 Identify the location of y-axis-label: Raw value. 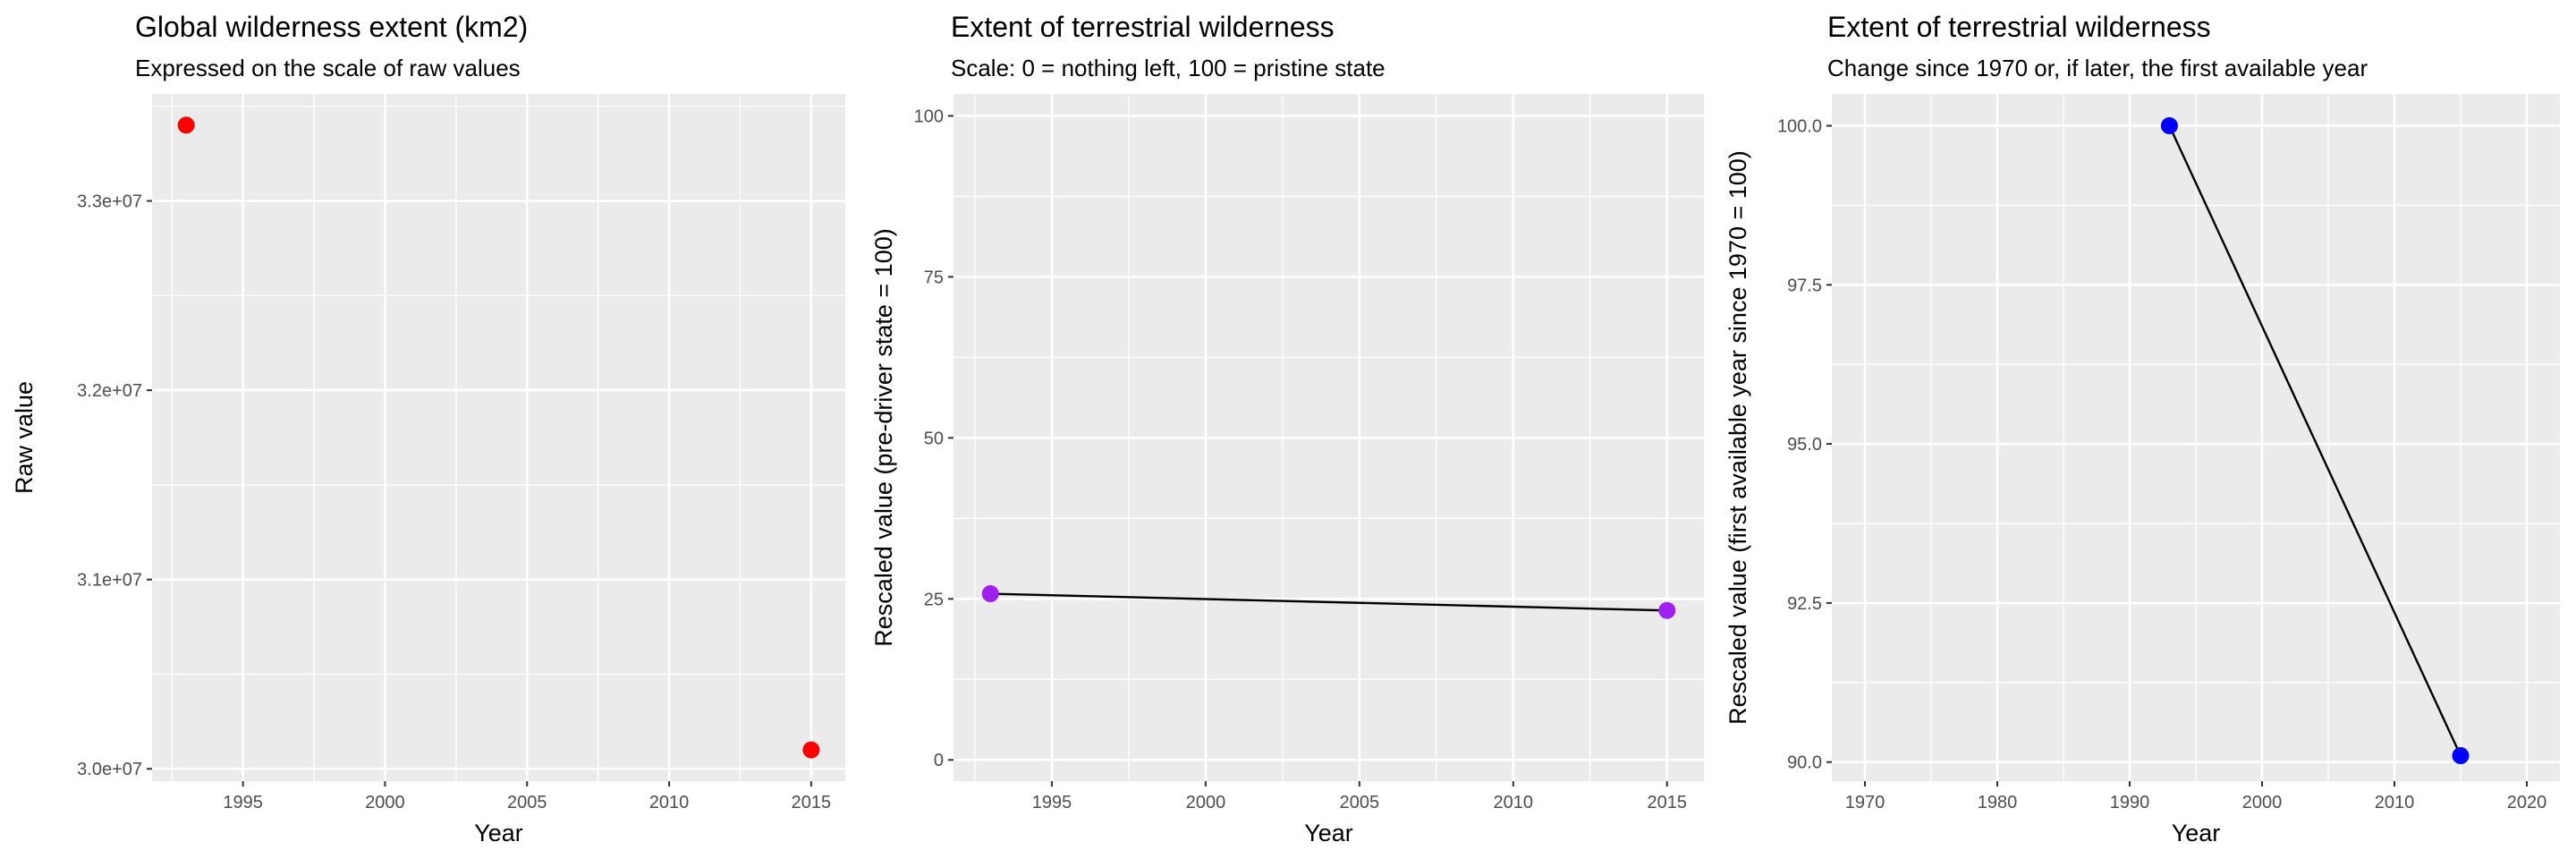
(24, 437).